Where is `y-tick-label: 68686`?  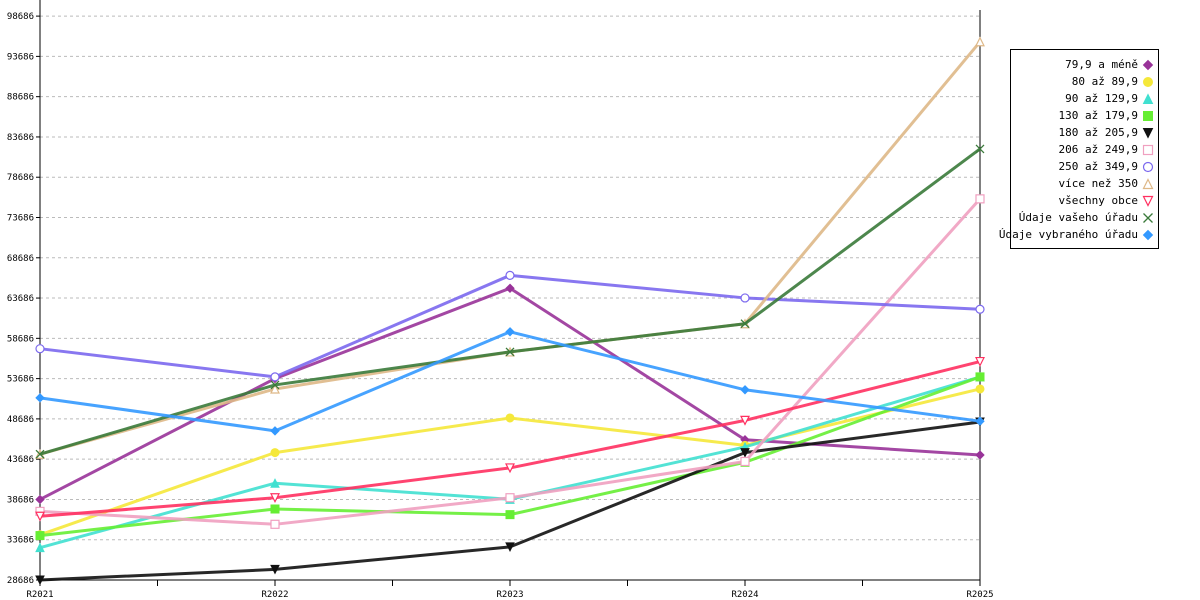
y-tick-label: 68686 is located at coordinates (20, 259).